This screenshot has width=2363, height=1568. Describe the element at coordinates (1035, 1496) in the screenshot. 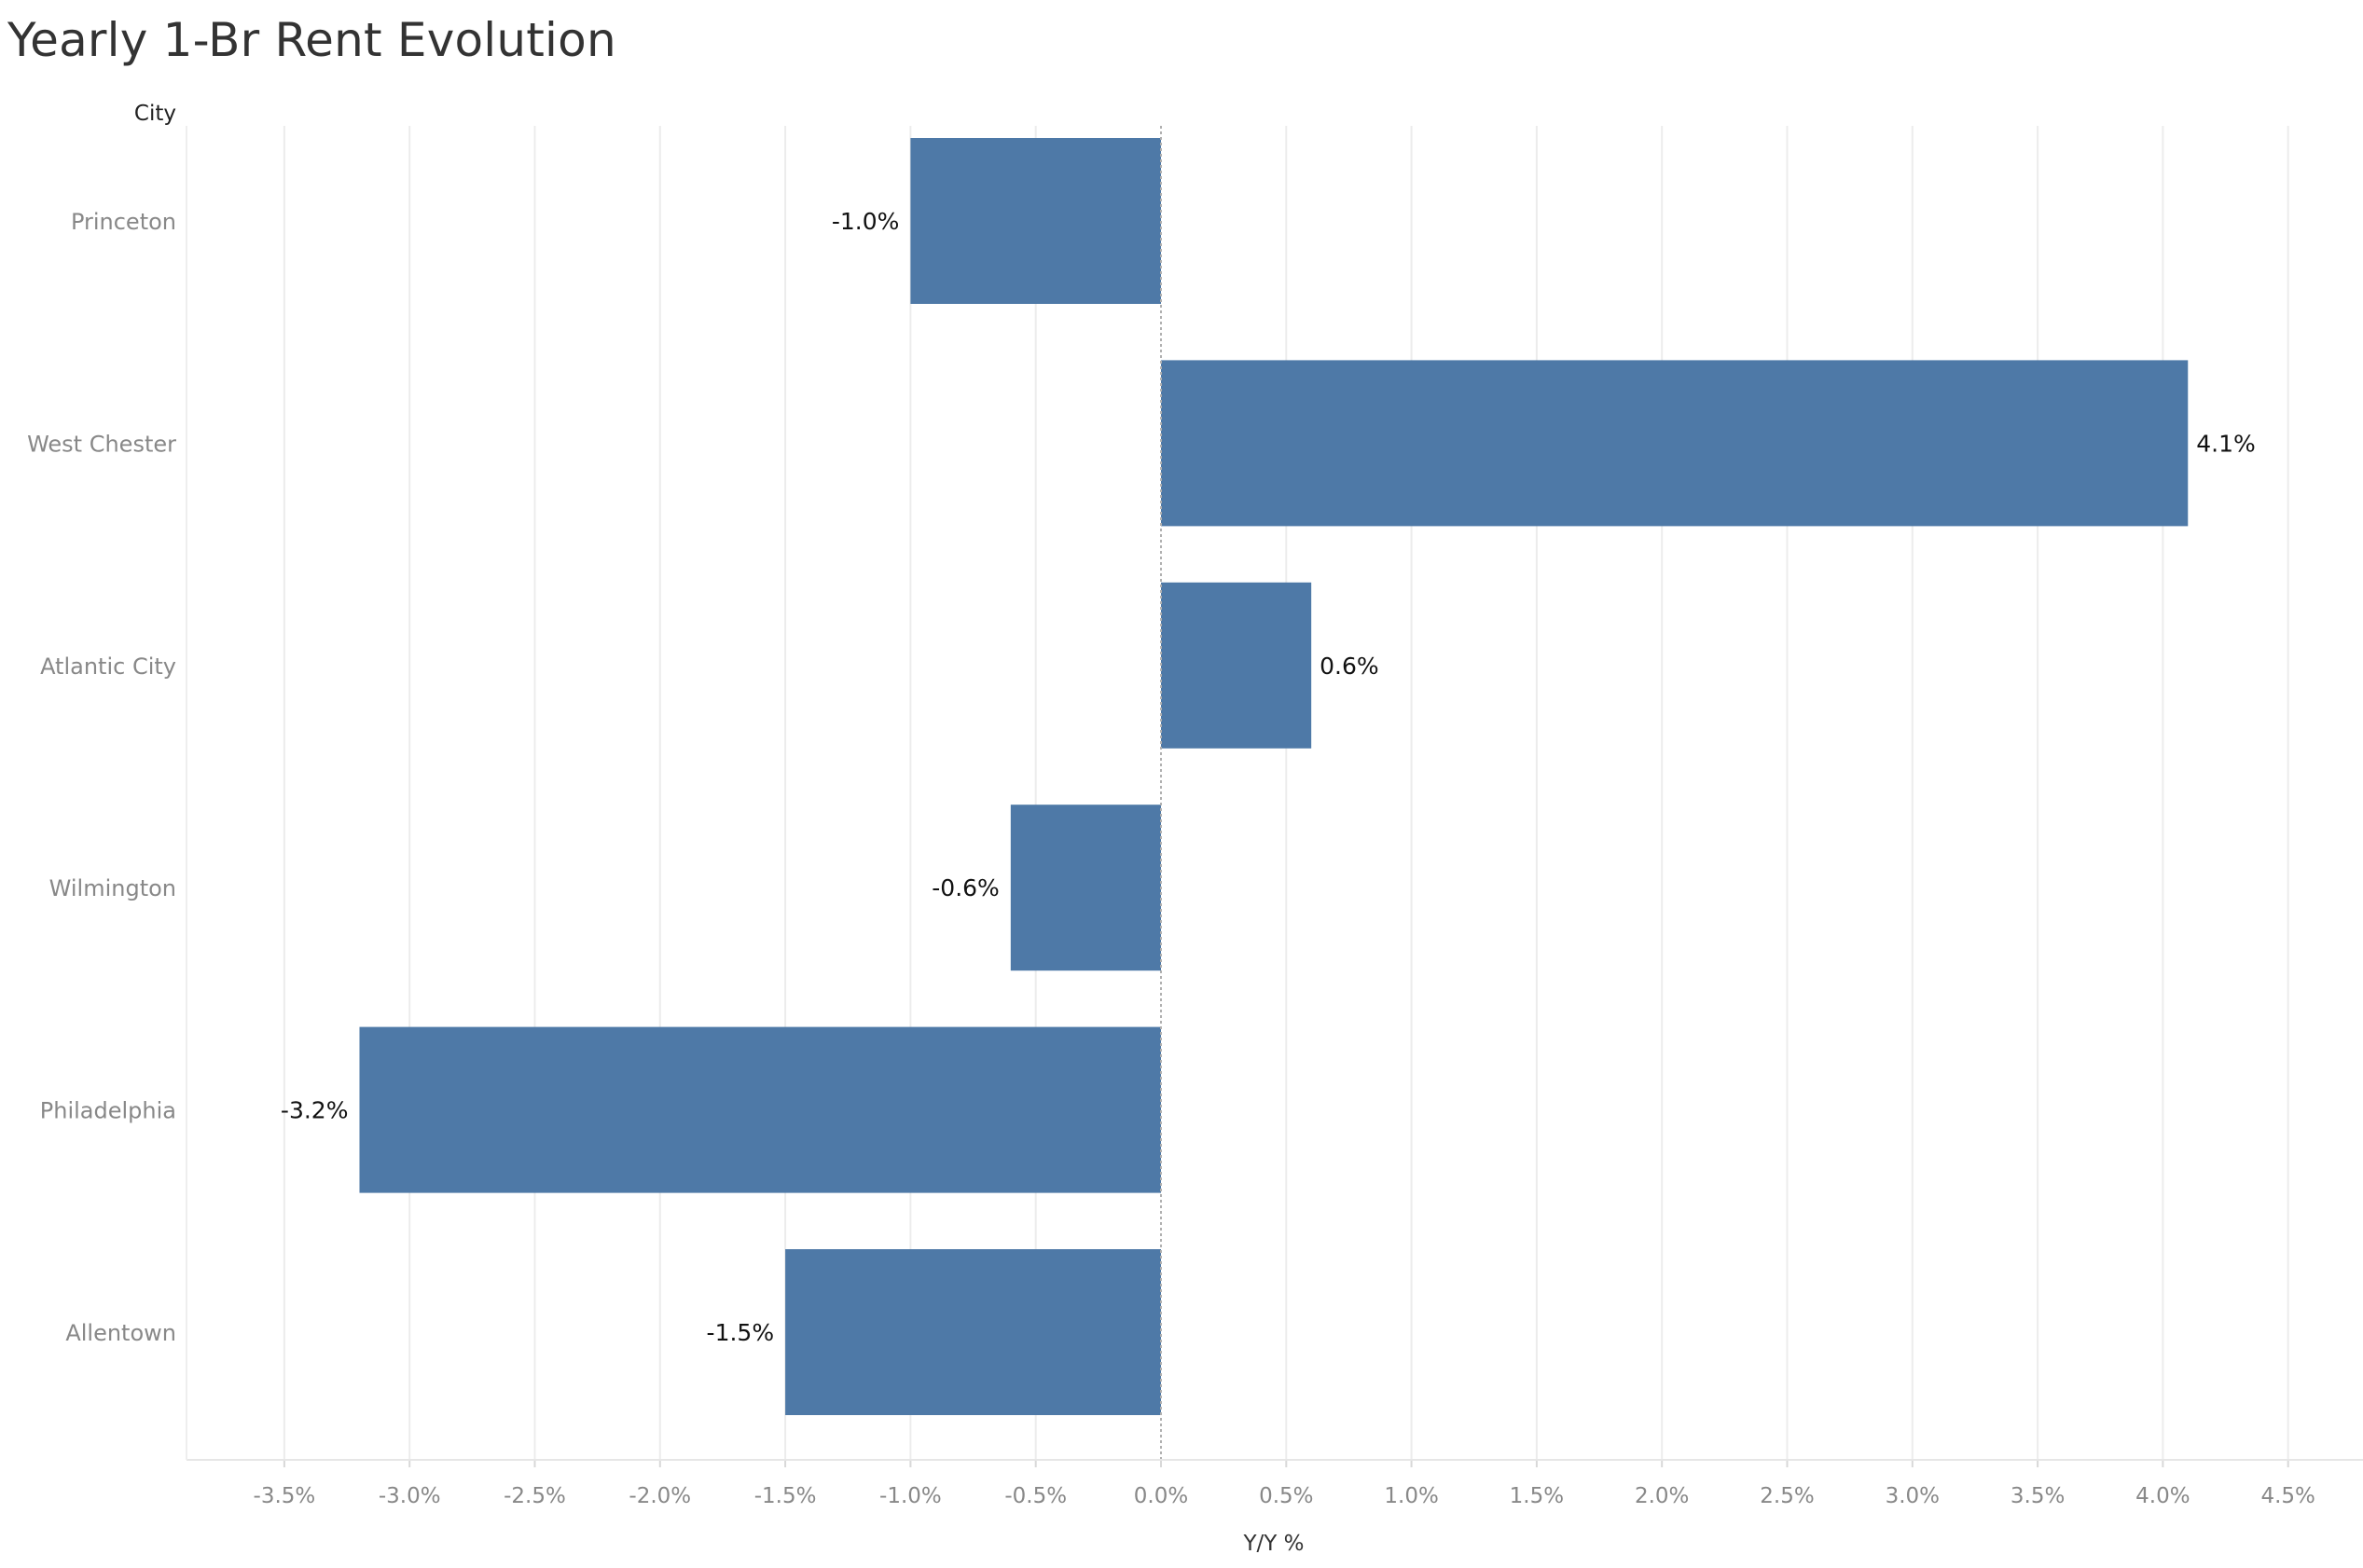

I see `x-tick-label: -0.5%` at that location.